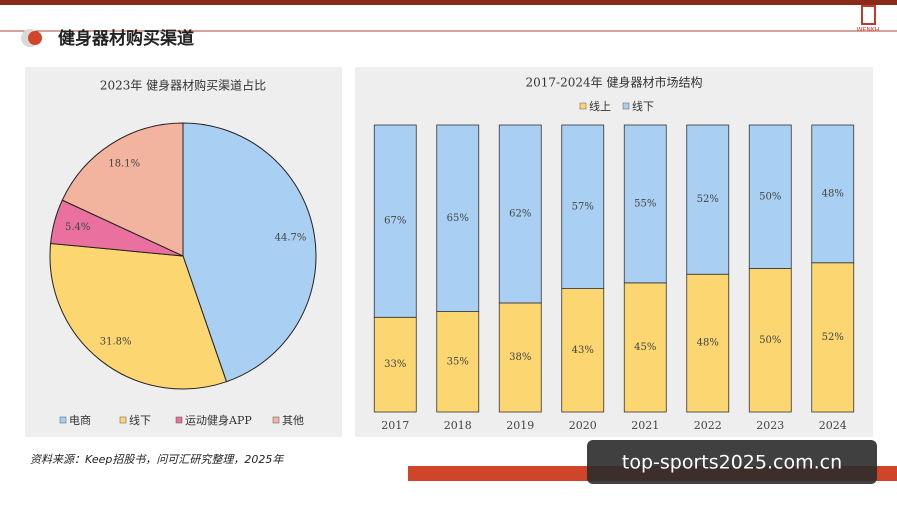  I want to click on watermark: top-sports2025.com.cn, so click(732, 463).